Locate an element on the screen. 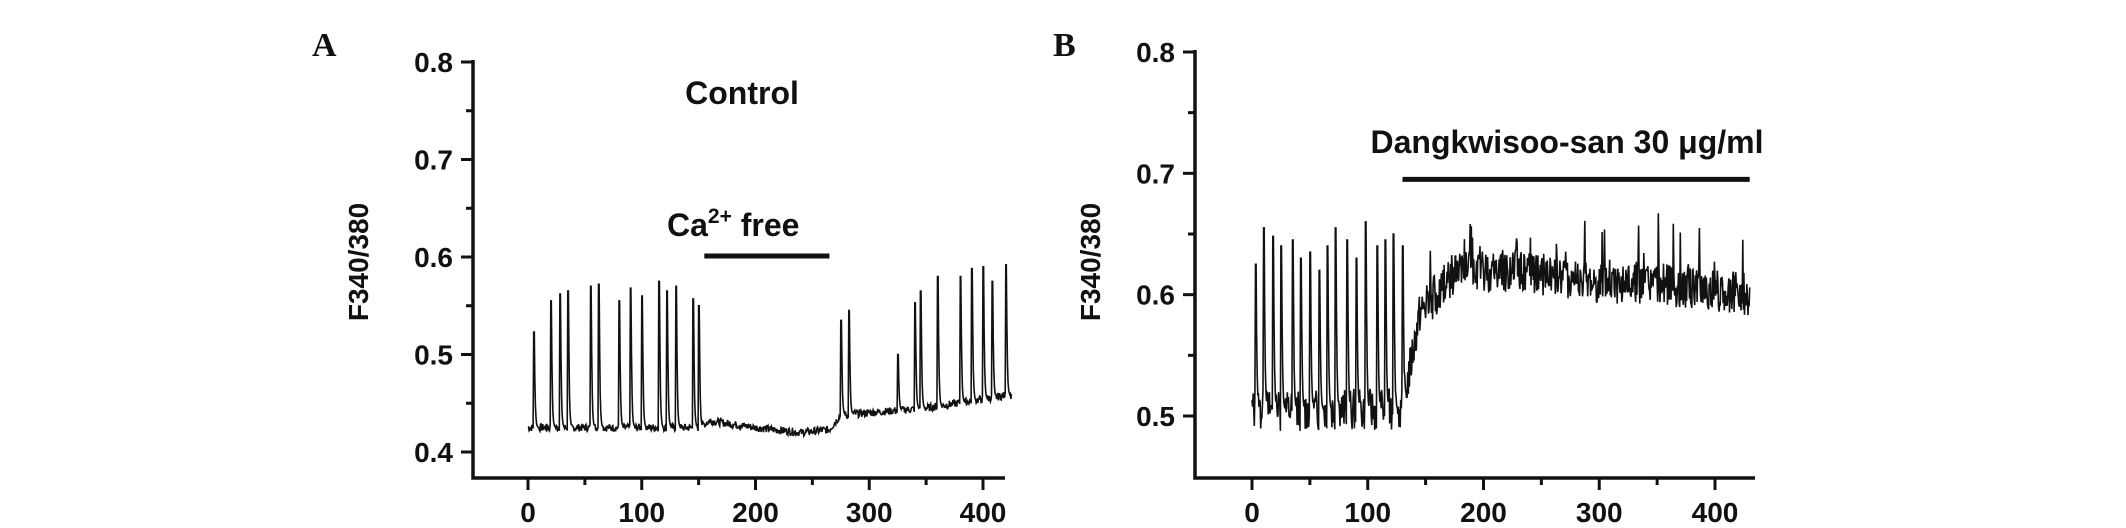  plot-annotations: Control Ca2+ free is located at coordinates (748, 167).